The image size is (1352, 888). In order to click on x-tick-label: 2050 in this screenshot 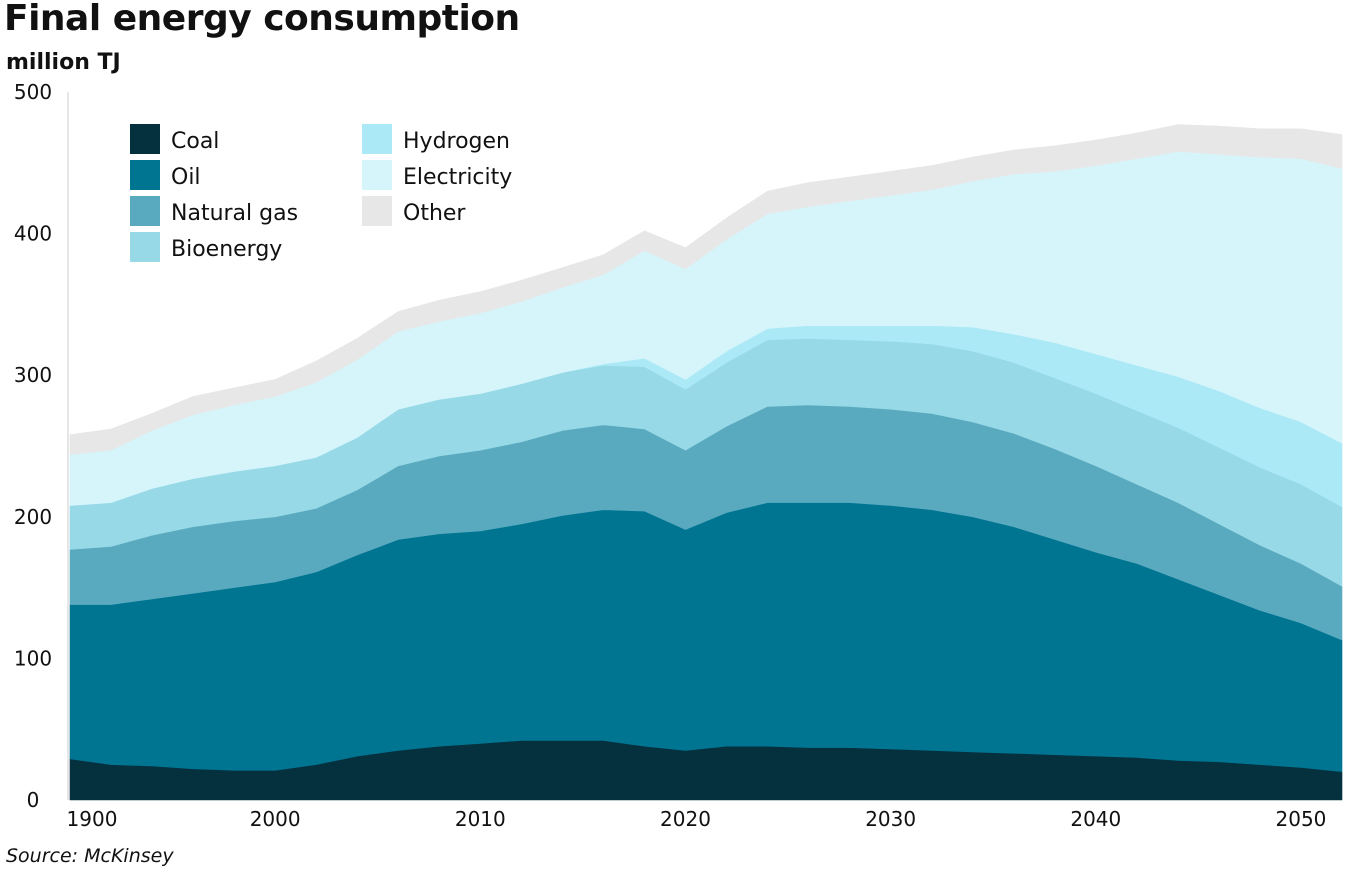, I will do `click(1301, 819)`.